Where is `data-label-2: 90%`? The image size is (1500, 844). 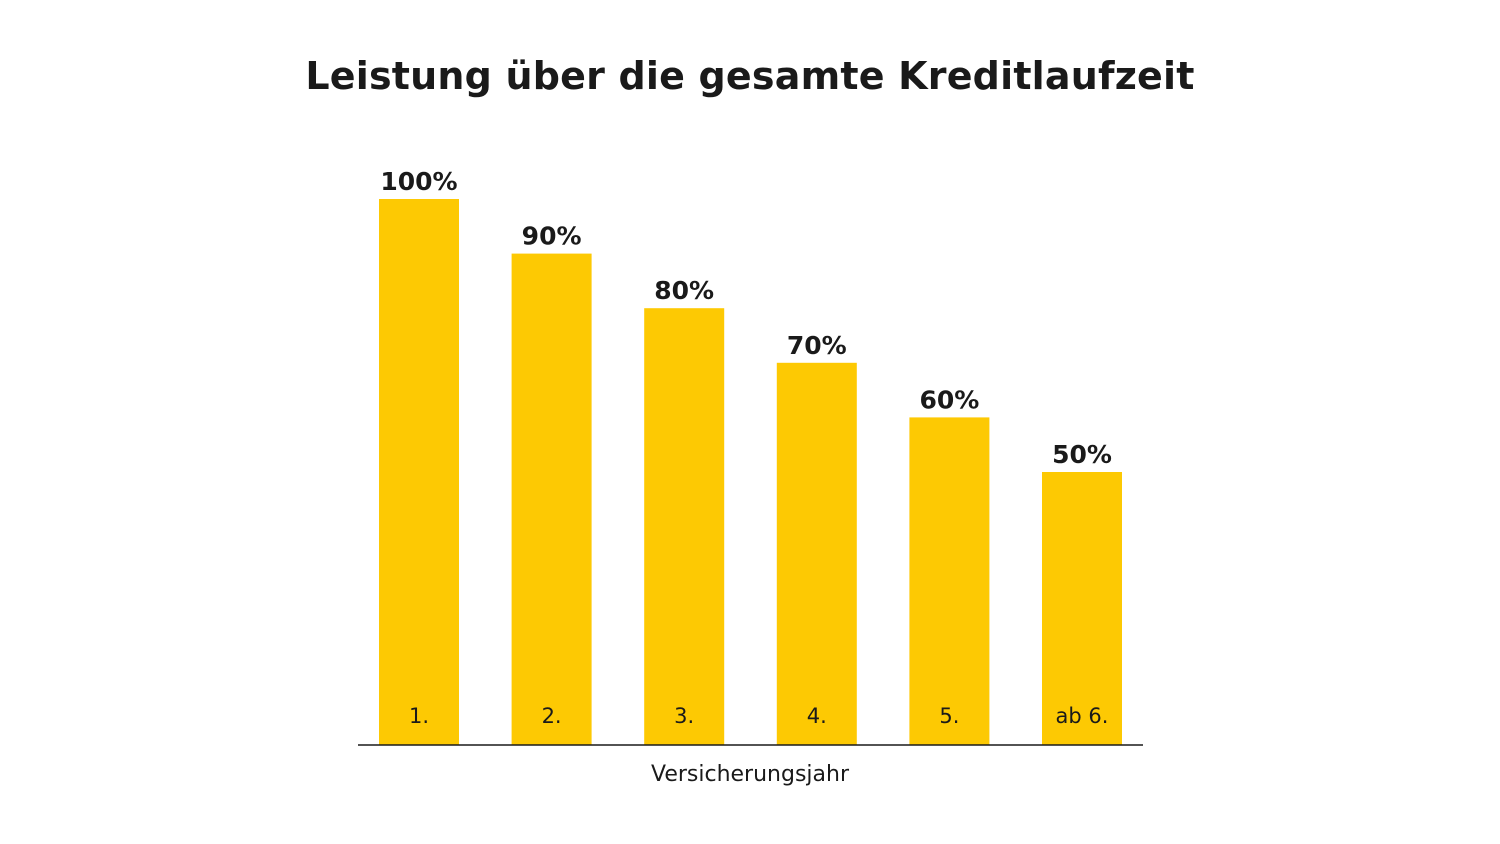 data-label-2: 90% is located at coordinates (552, 236).